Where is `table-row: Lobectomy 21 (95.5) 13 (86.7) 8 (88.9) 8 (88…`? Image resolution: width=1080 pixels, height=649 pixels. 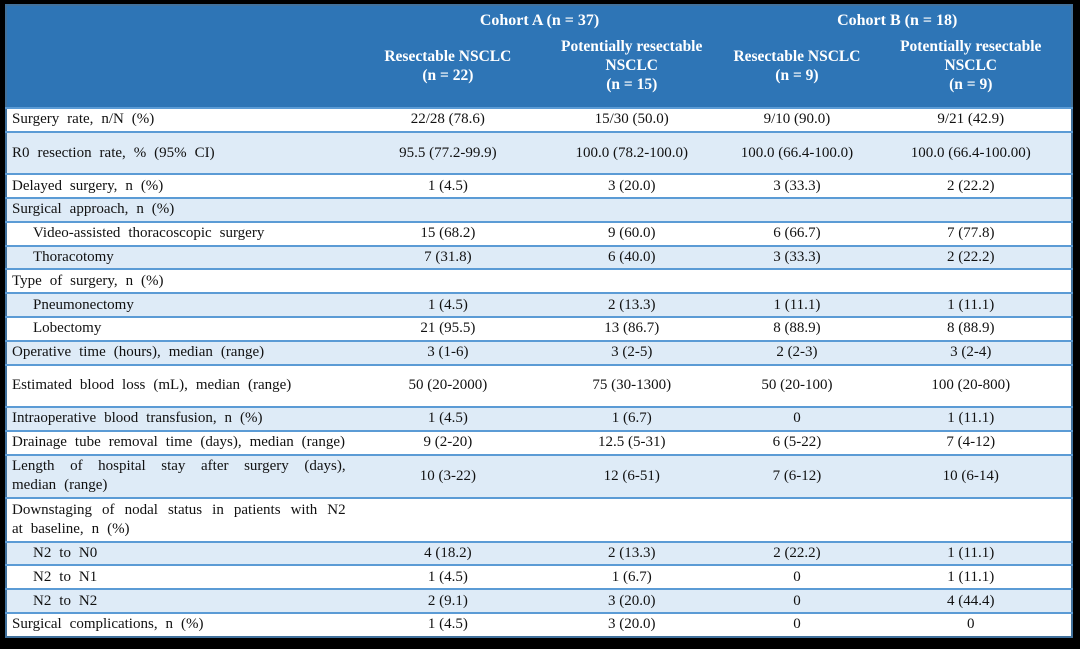 table-row: Lobectomy 21 (95.5) 13 (86.7) 8 (88.9) 8 (88… is located at coordinates (539, 328).